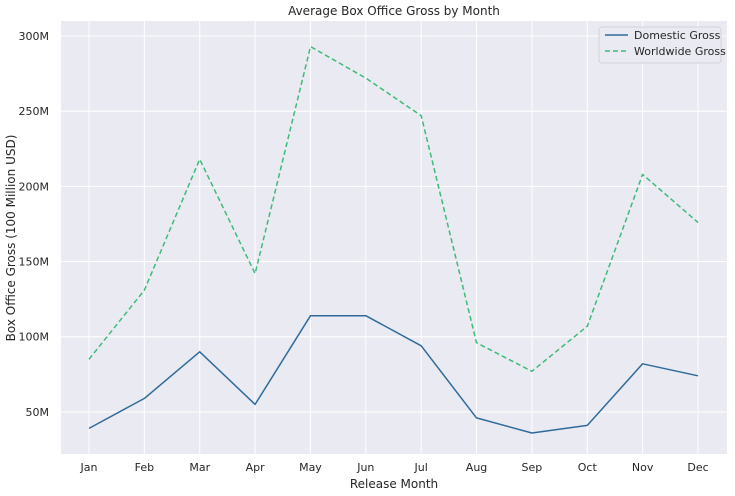  I want to click on y-tick-label: 250M, so click(34, 111).